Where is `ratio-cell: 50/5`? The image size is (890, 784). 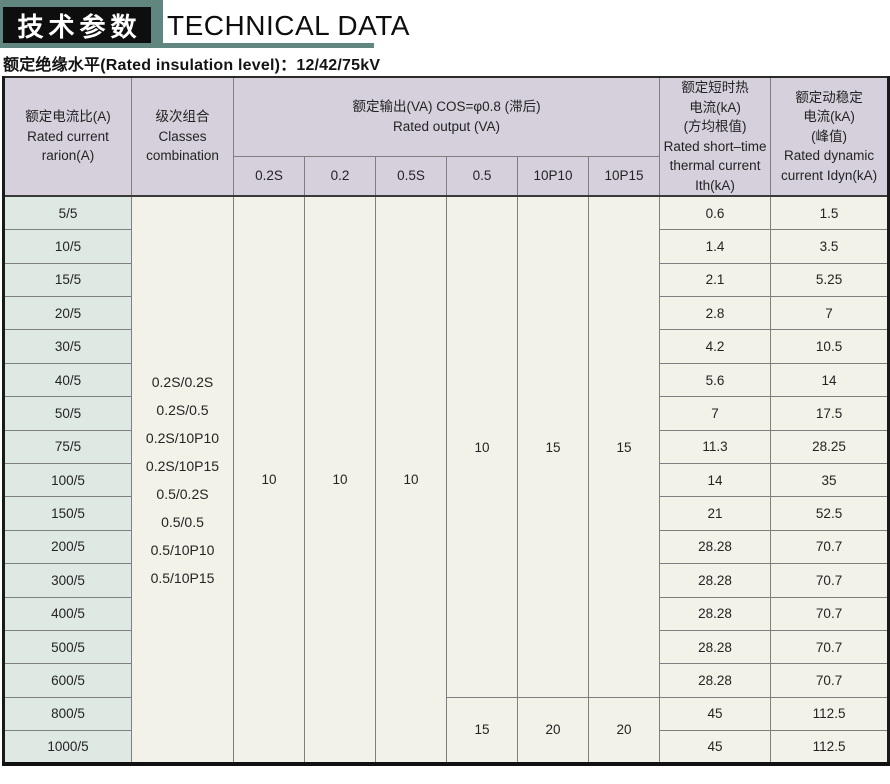
ratio-cell: 50/5 is located at coordinates (67, 413).